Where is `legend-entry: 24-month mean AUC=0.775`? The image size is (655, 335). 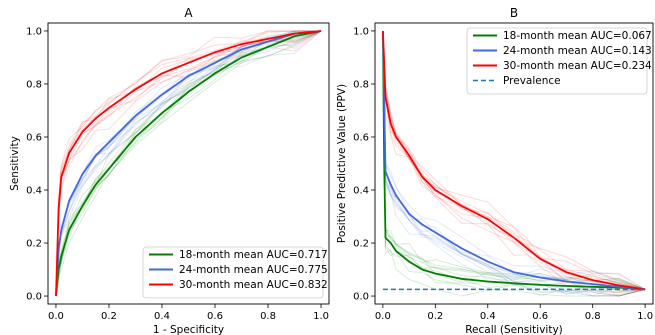
legend-entry: 24-month mean AUC=0.775 is located at coordinates (253, 270).